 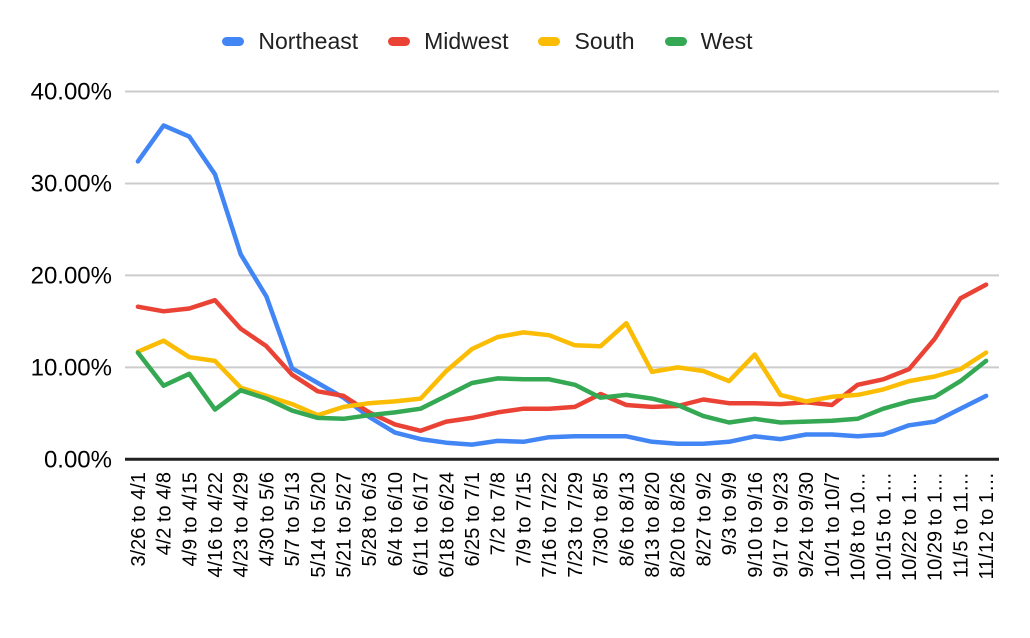 What do you see at coordinates (550, 525) in the screenshot?
I see `x-axis-tick-label: 7/16 to 7/22` at bounding box center [550, 525].